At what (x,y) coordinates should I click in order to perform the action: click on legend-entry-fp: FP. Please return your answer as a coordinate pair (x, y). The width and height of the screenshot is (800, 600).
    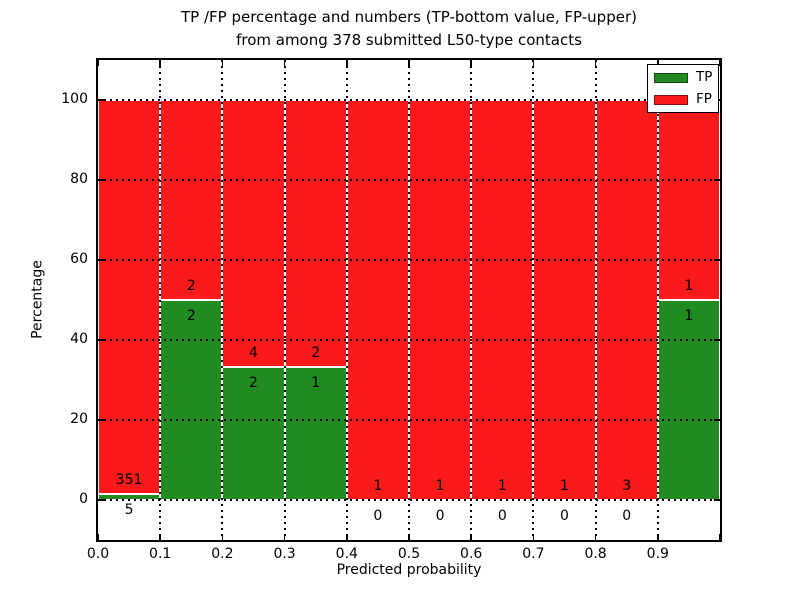
    Looking at the image, I should click on (683, 99).